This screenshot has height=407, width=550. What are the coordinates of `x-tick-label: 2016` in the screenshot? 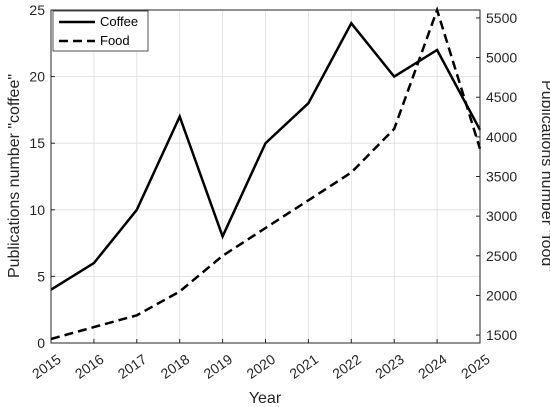 It's located at (89, 366).